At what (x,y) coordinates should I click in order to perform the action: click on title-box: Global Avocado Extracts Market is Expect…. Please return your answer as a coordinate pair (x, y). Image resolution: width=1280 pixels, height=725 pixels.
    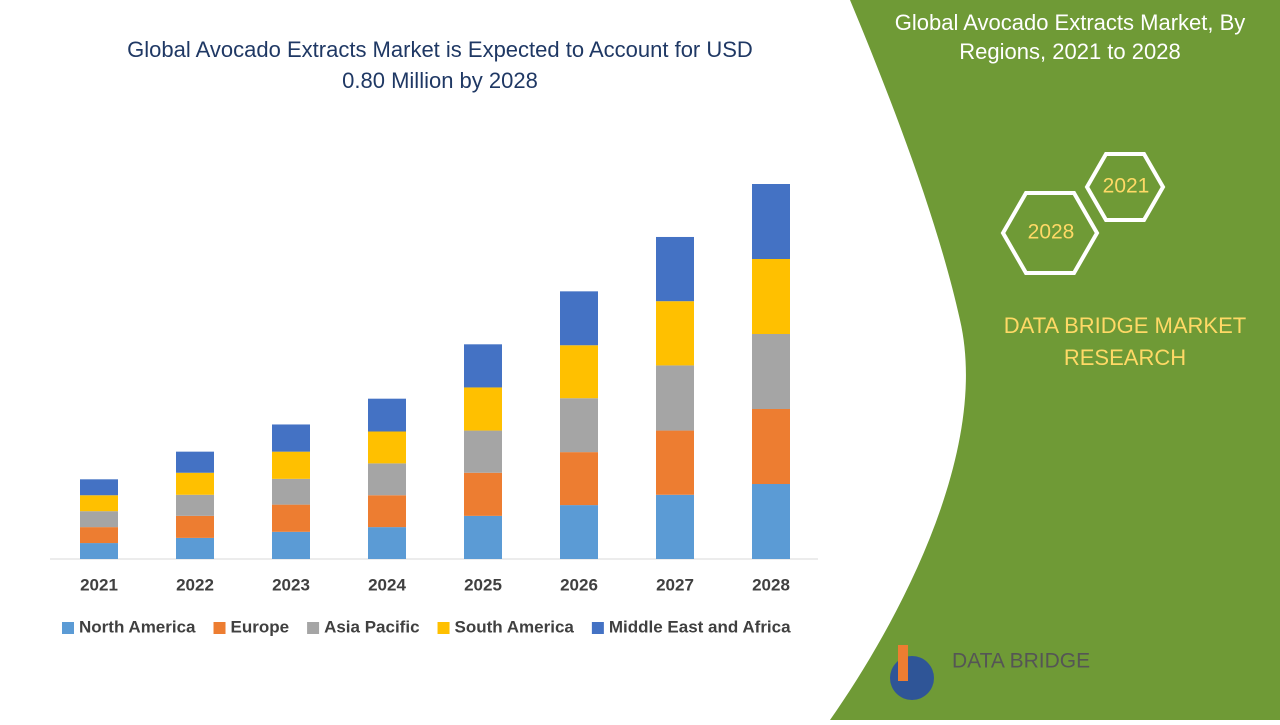
    Looking at the image, I should click on (440, 65).